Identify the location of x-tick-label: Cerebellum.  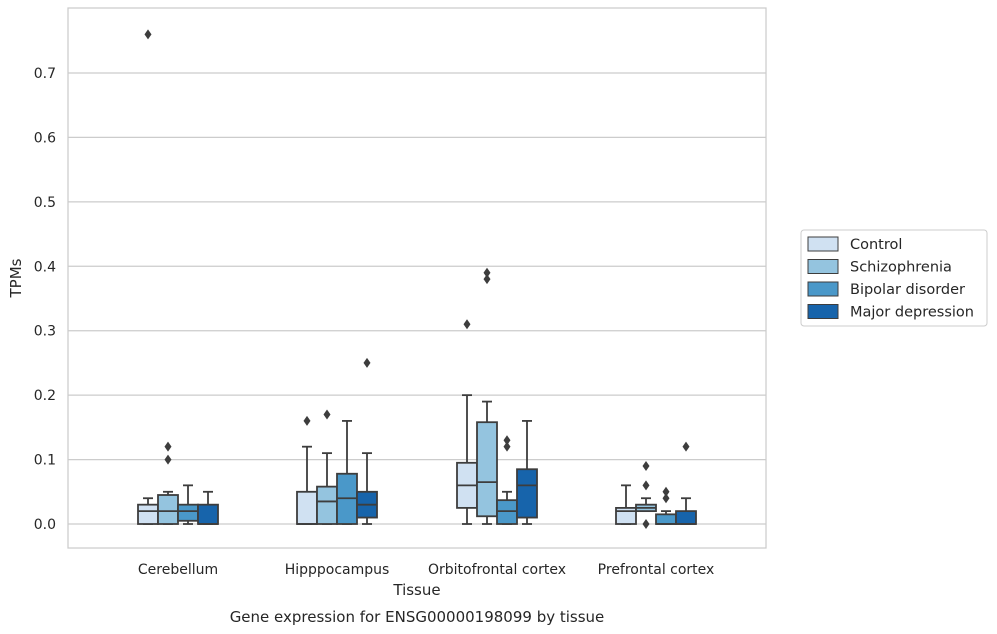
(178, 570).